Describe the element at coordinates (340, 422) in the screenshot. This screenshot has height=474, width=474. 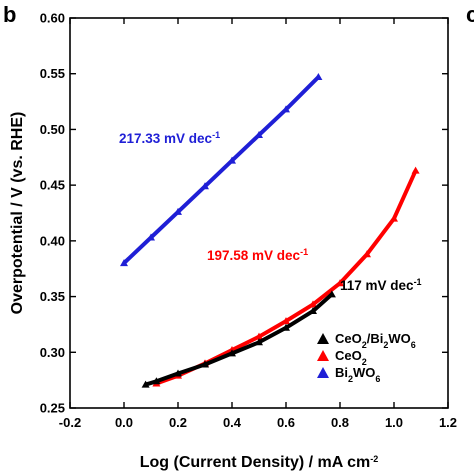
I see `x-tick-label: 0.8` at that location.